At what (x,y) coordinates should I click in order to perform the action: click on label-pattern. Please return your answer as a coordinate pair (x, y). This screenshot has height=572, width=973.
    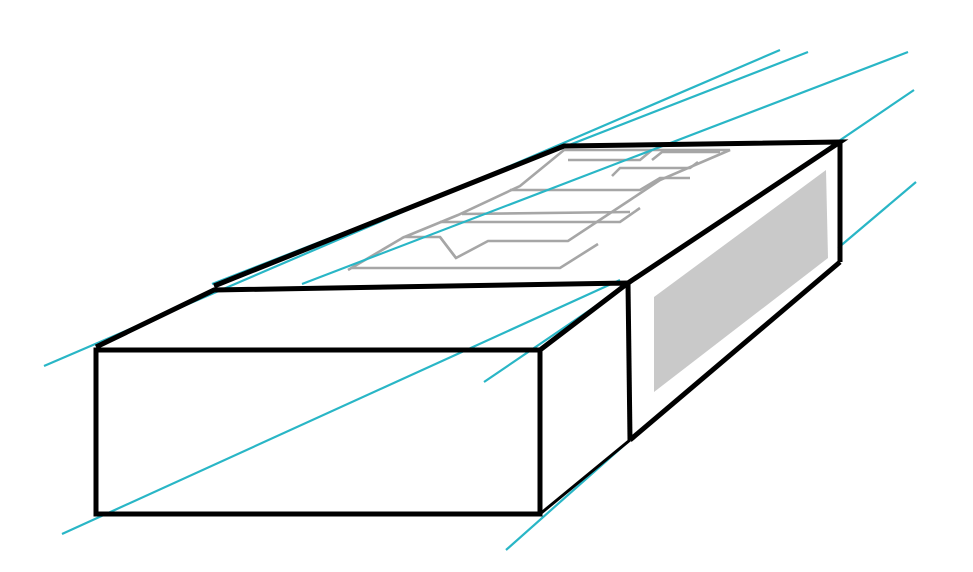
    Looking at the image, I should click on (539, 210).